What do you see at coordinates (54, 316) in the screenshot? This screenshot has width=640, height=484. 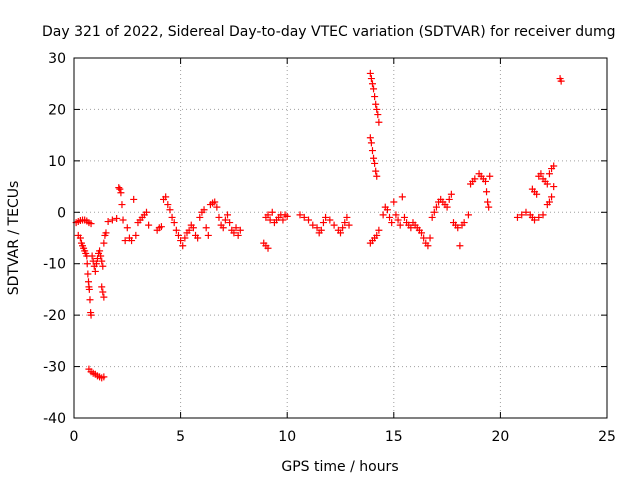 I see `y-tick-label: -20` at bounding box center [54, 316].